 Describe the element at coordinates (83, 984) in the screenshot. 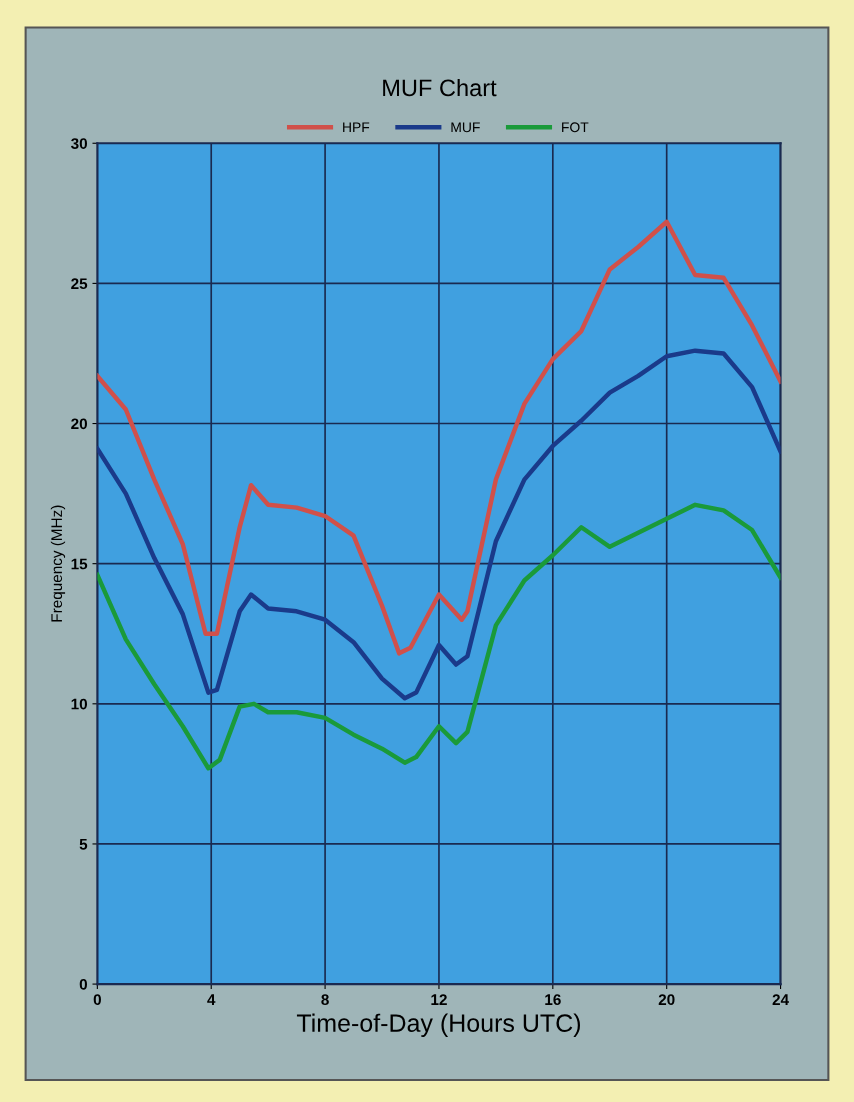

I see `y-tick-label: 0` at that location.